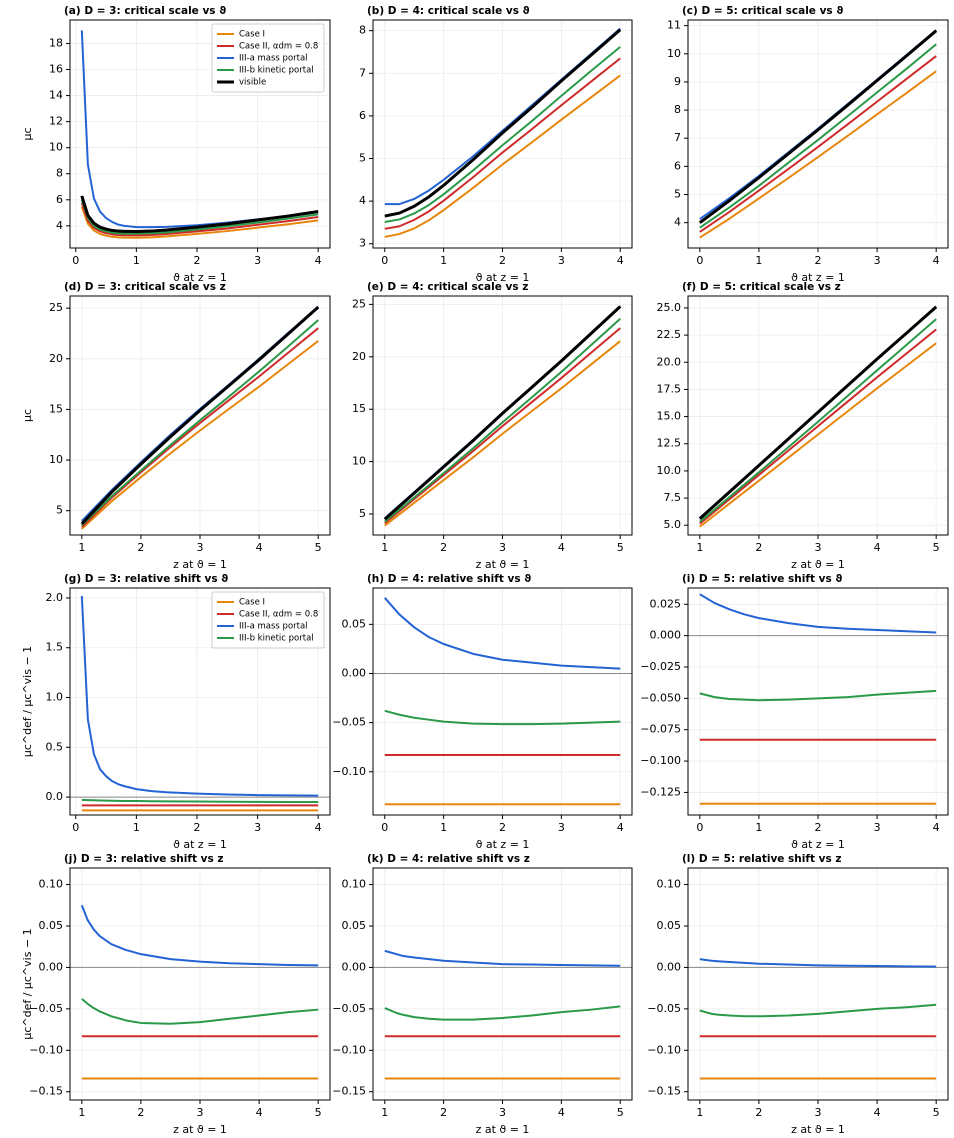 The image size is (954, 1138). I want to click on y-tick-label: 2.0, so click(55, 597).